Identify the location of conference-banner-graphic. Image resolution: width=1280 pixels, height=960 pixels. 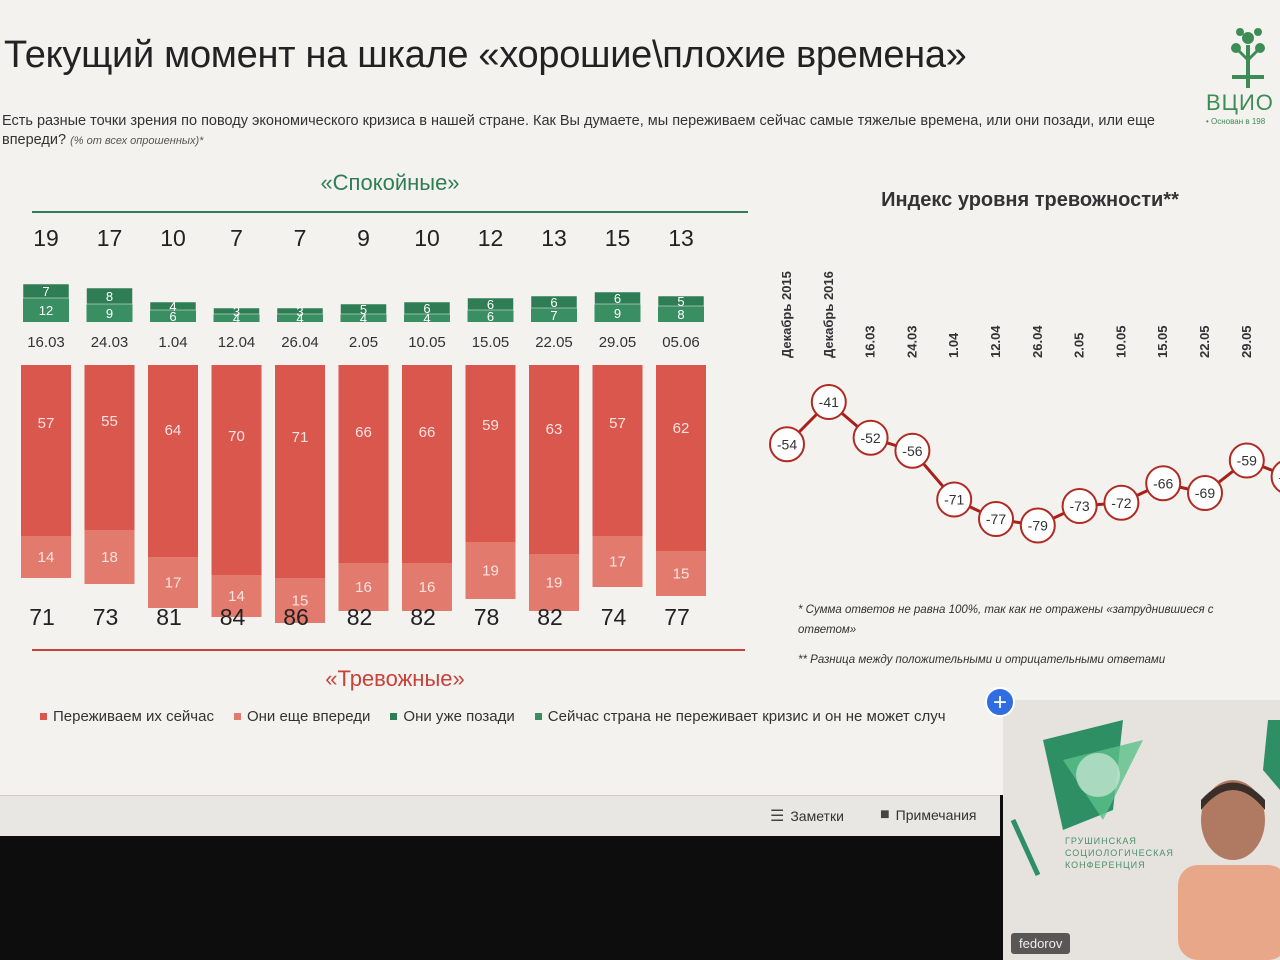
(1145, 798).